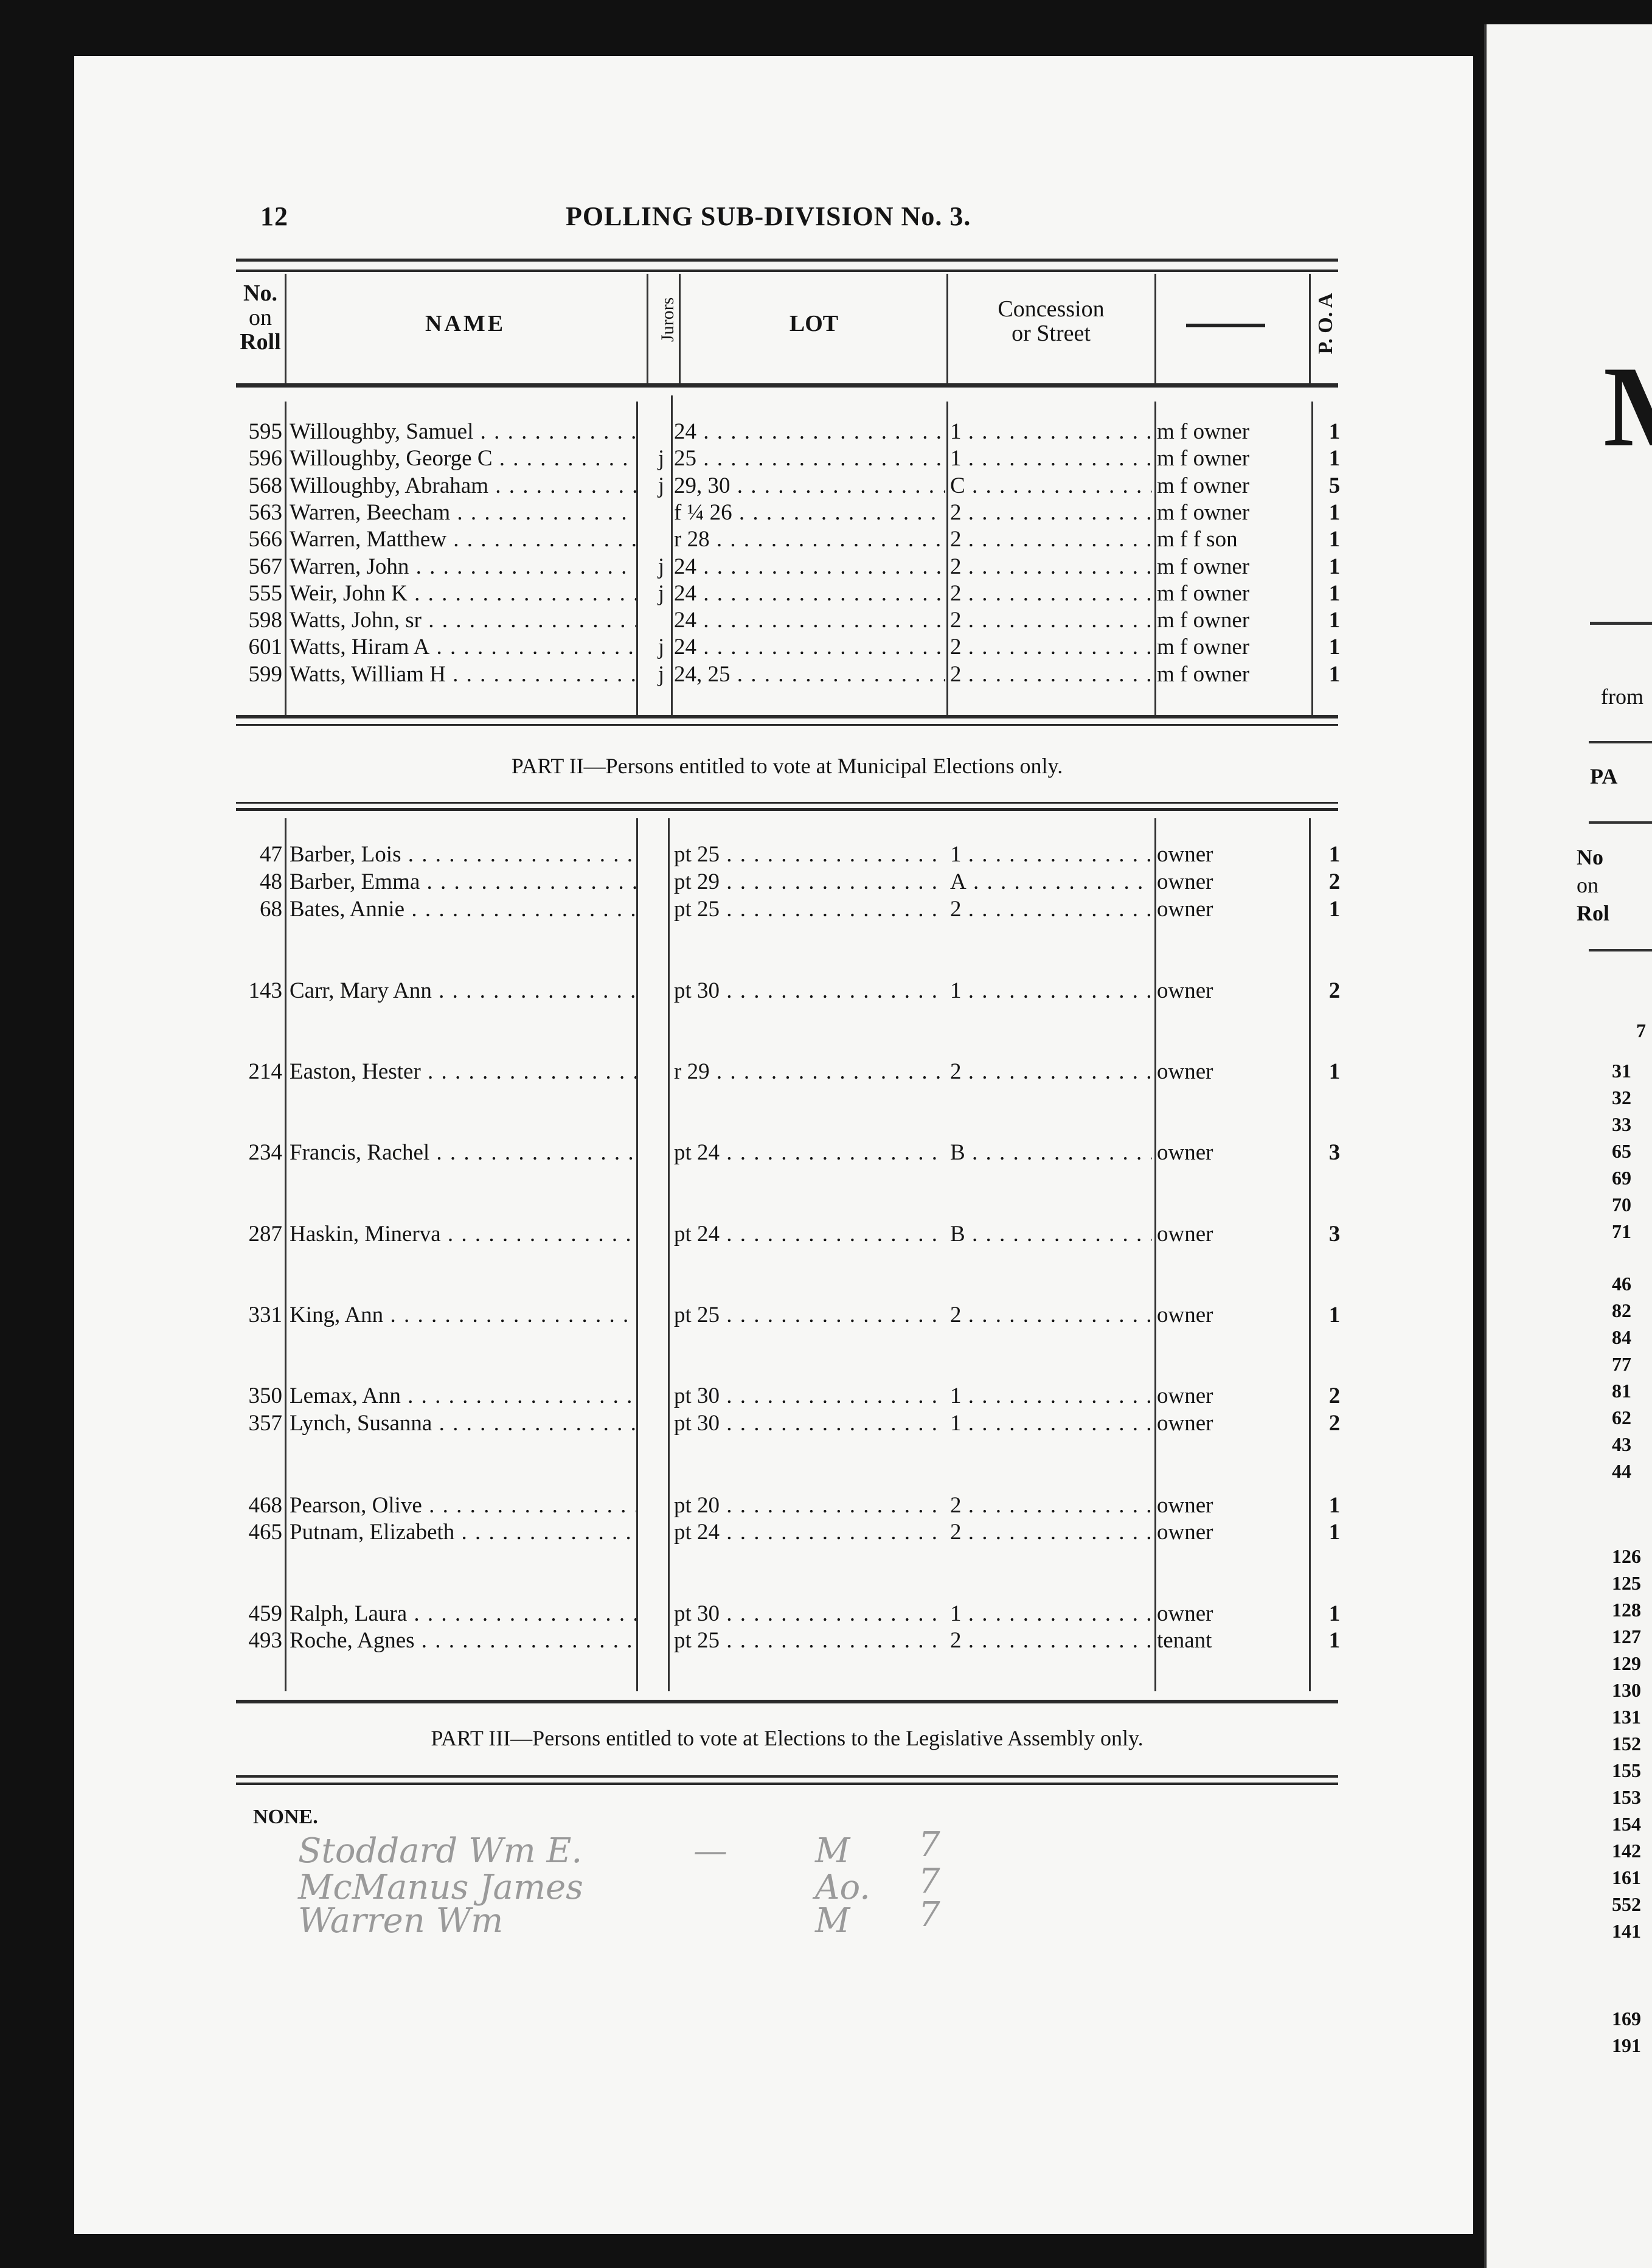 Image resolution: width=1652 pixels, height=2268 pixels. Describe the element at coordinates (265, 1423) in the screenshot. I see `roll-number: 357` at that location.